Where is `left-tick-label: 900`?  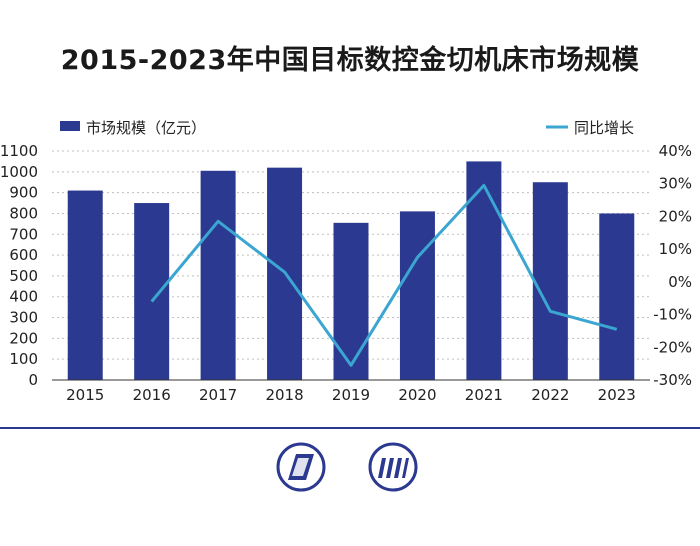 left-tick-label: 900 is located at coordinates (23, 193).